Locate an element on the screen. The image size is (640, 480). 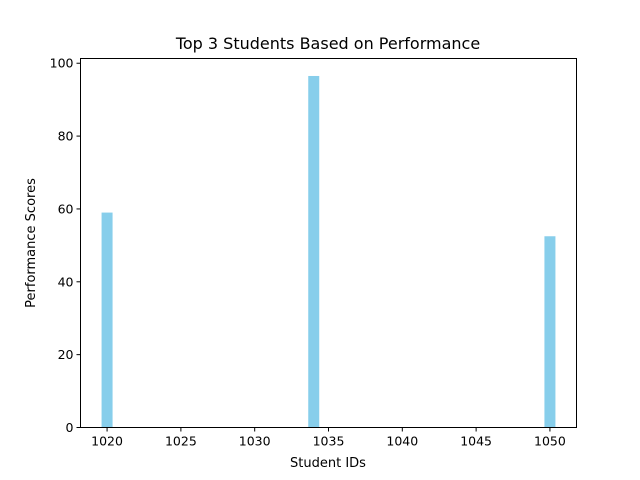
x-axis-label: Student IDs is located at coordinates (328, 463).